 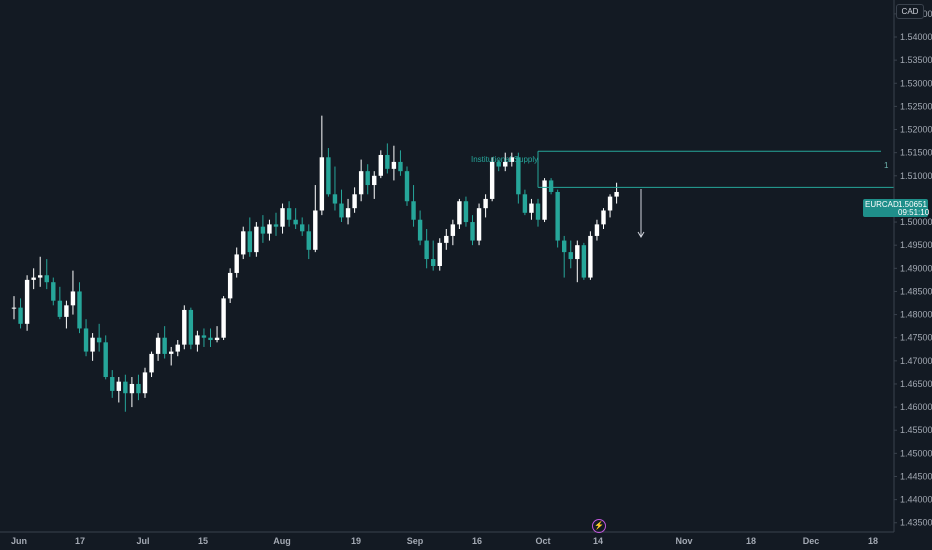 What do you see at coordinates (886, 165) in the screenshot?
I see `zone-number: 1` at bounding box center [886, 165].